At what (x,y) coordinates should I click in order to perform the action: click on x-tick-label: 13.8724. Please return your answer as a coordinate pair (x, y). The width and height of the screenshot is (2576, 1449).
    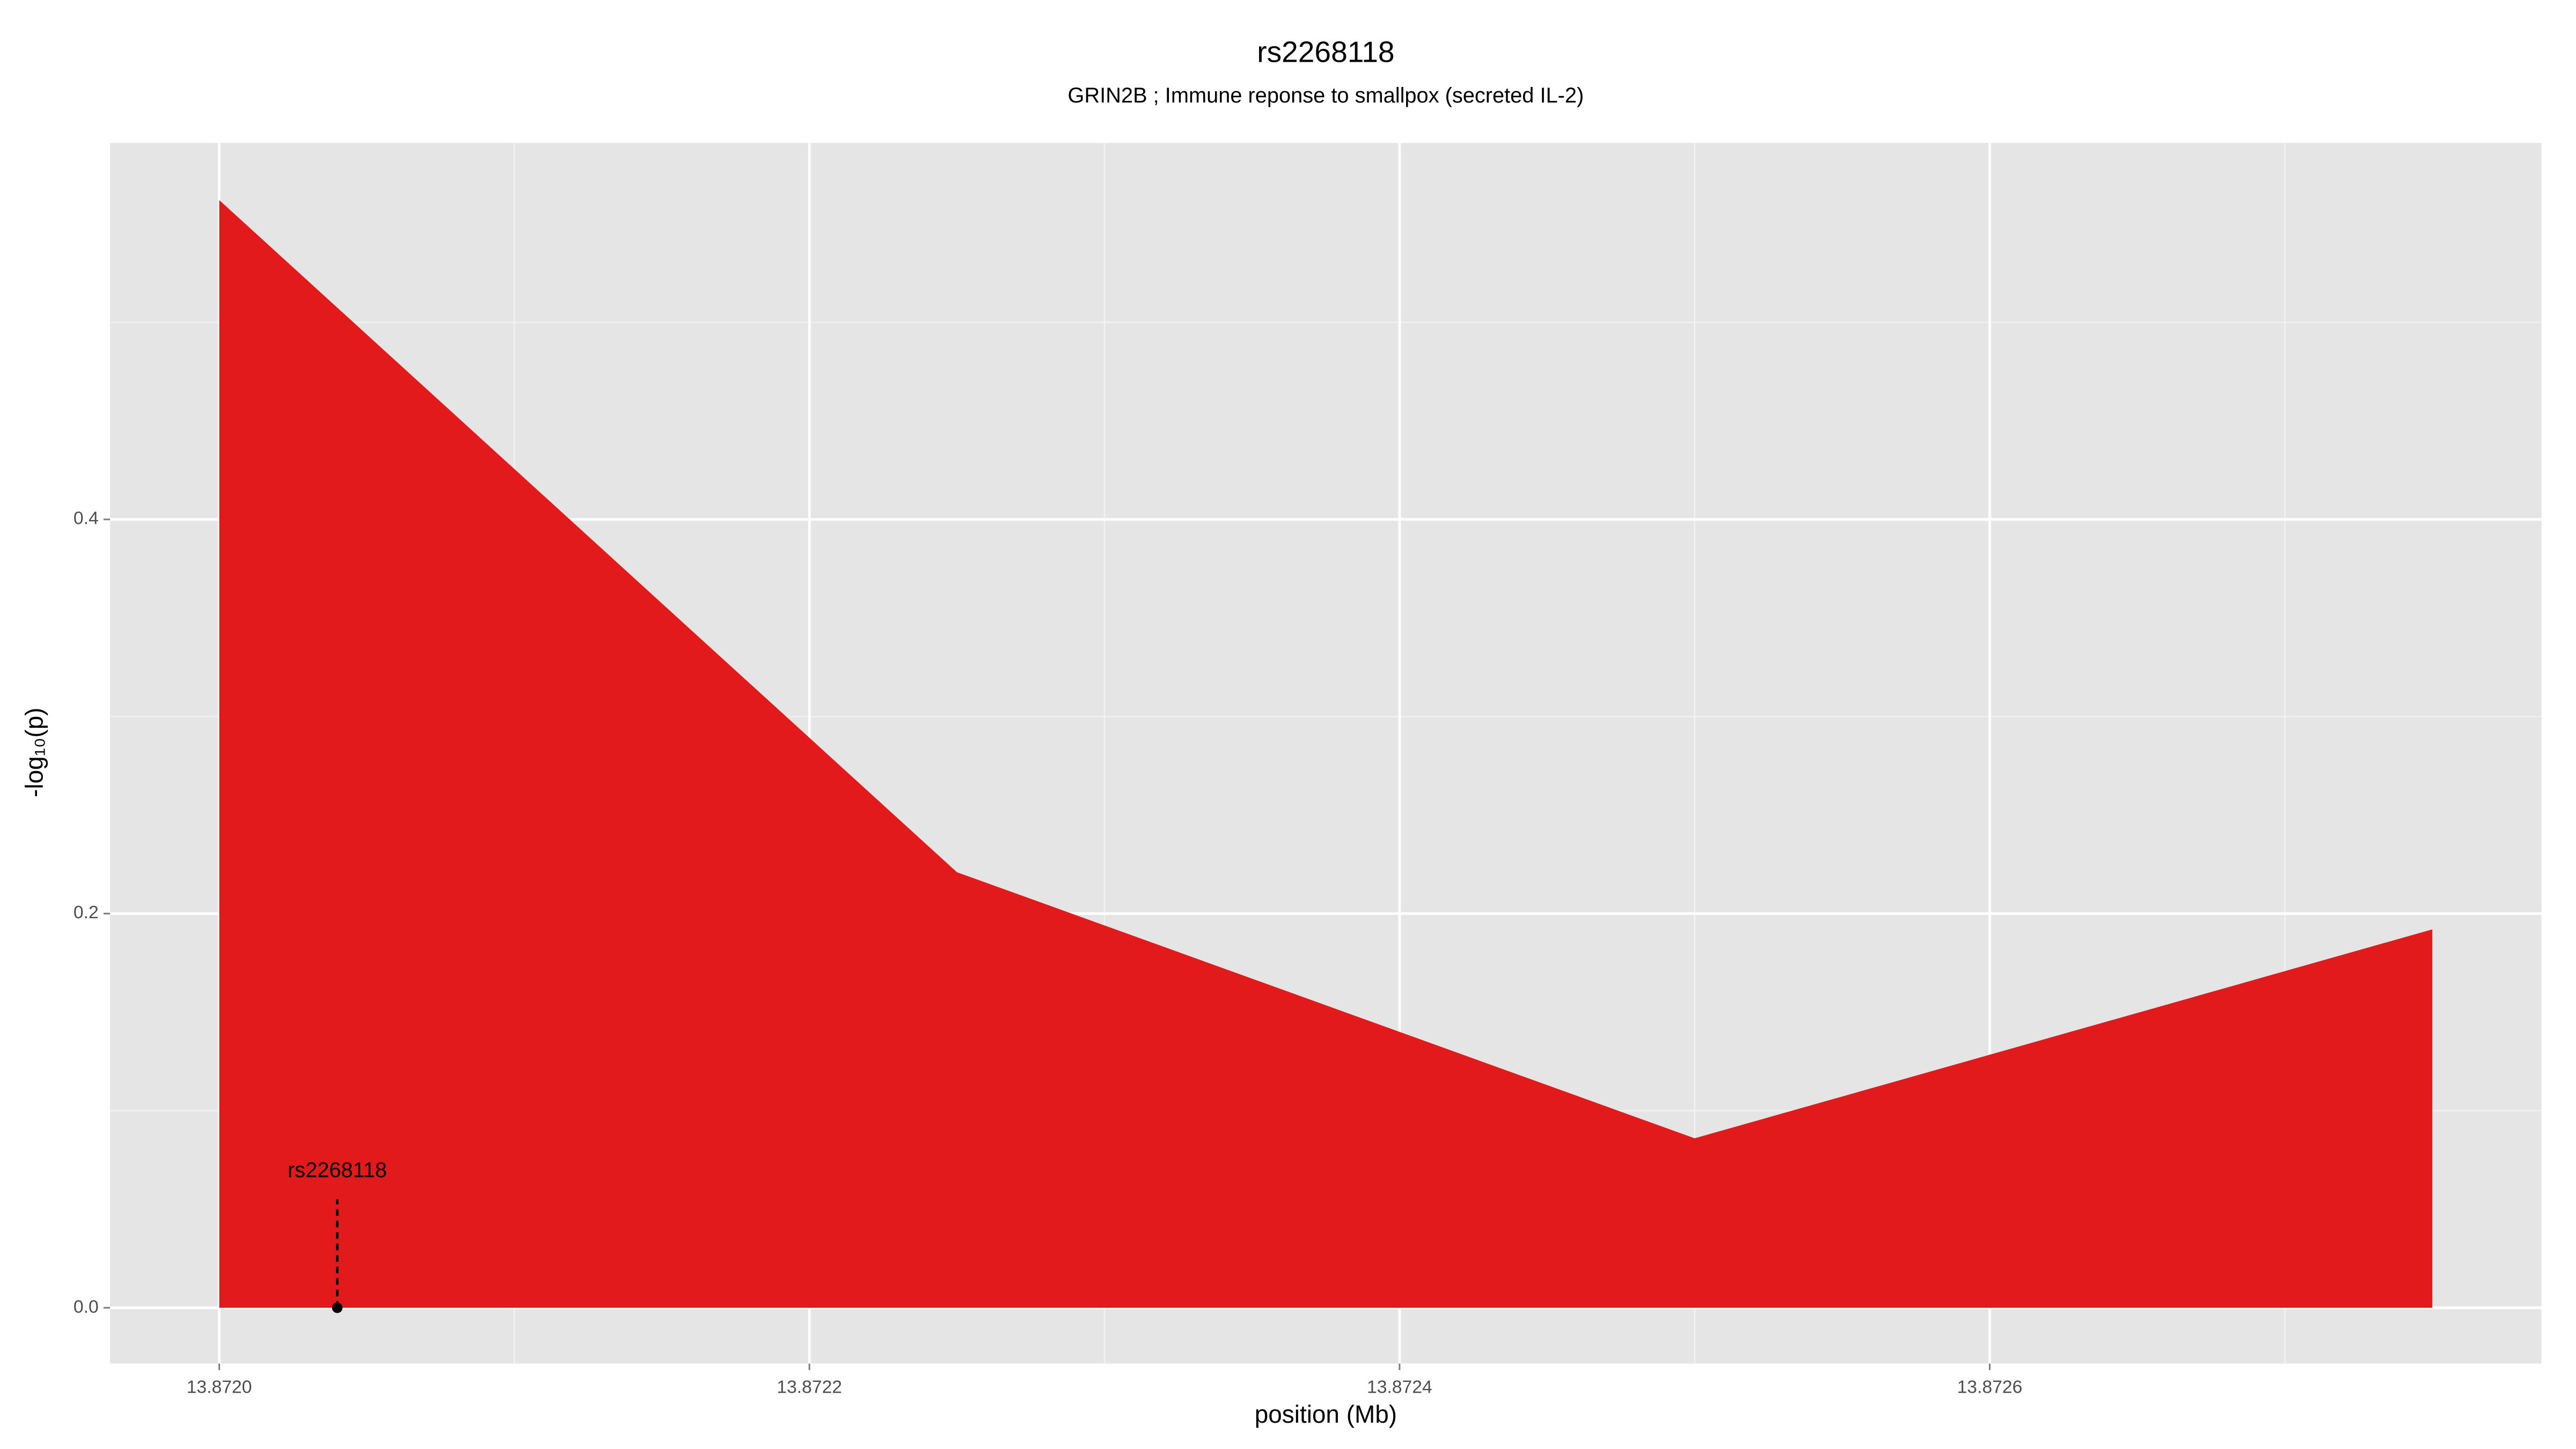
    Looking at the image, I should click on (1399, 1387).